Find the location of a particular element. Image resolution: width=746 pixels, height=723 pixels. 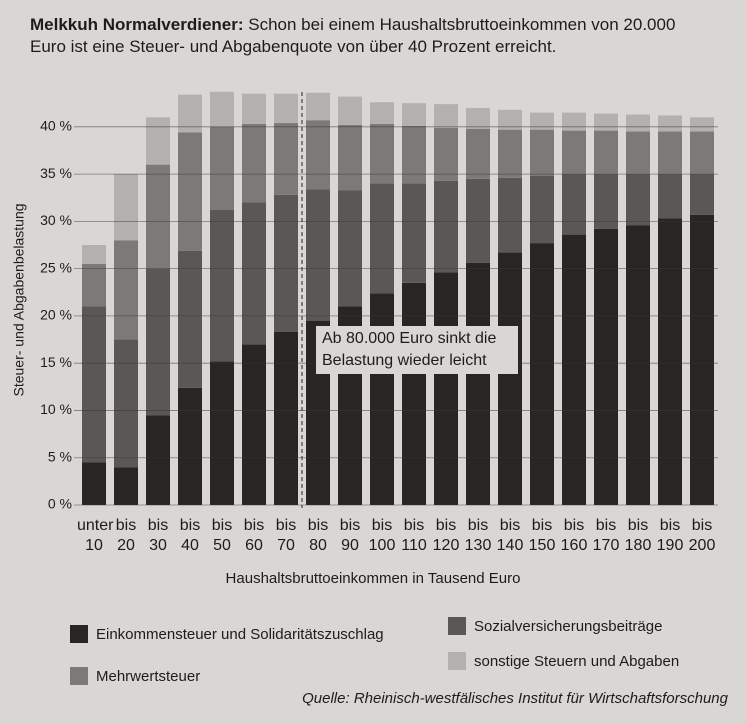

y-tick-label: 30 % is located at coordinates (56, 220).